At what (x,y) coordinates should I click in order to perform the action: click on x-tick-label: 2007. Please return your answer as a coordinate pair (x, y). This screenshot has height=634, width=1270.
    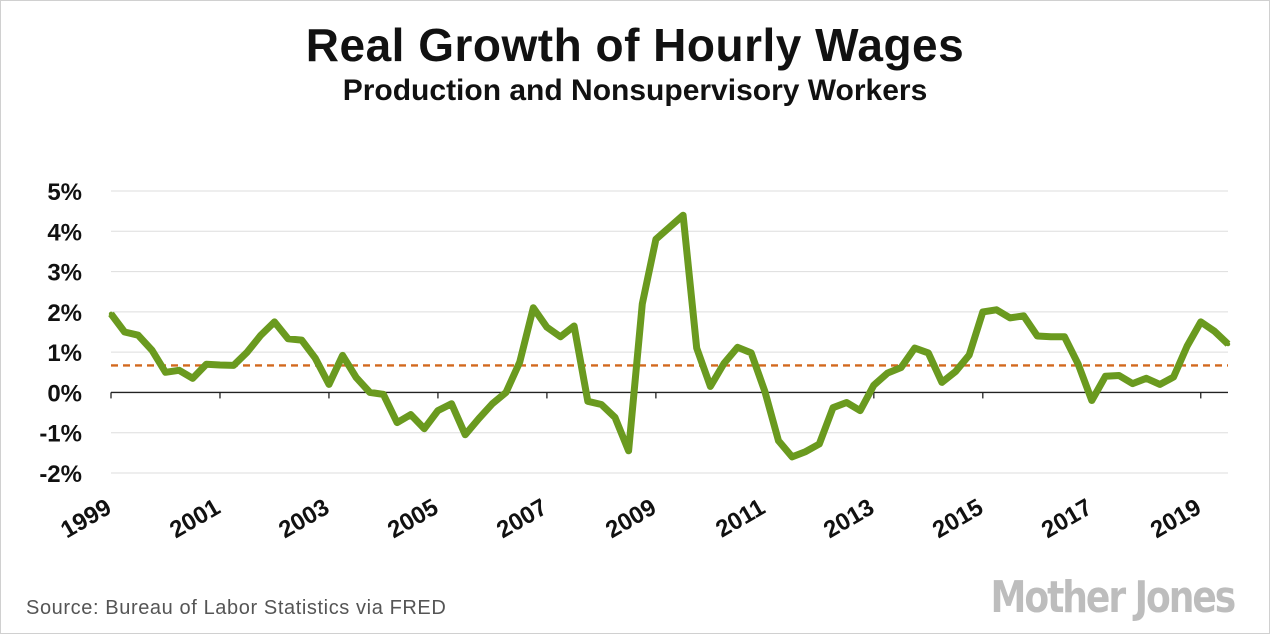
    Looking at the image, I should click on (522, 519).